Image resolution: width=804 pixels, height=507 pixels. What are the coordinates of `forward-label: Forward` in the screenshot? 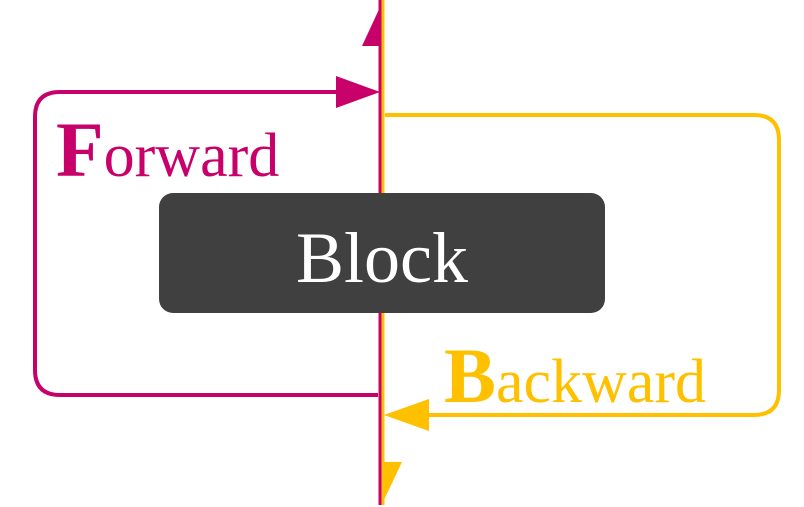 It's located at (167, 149).